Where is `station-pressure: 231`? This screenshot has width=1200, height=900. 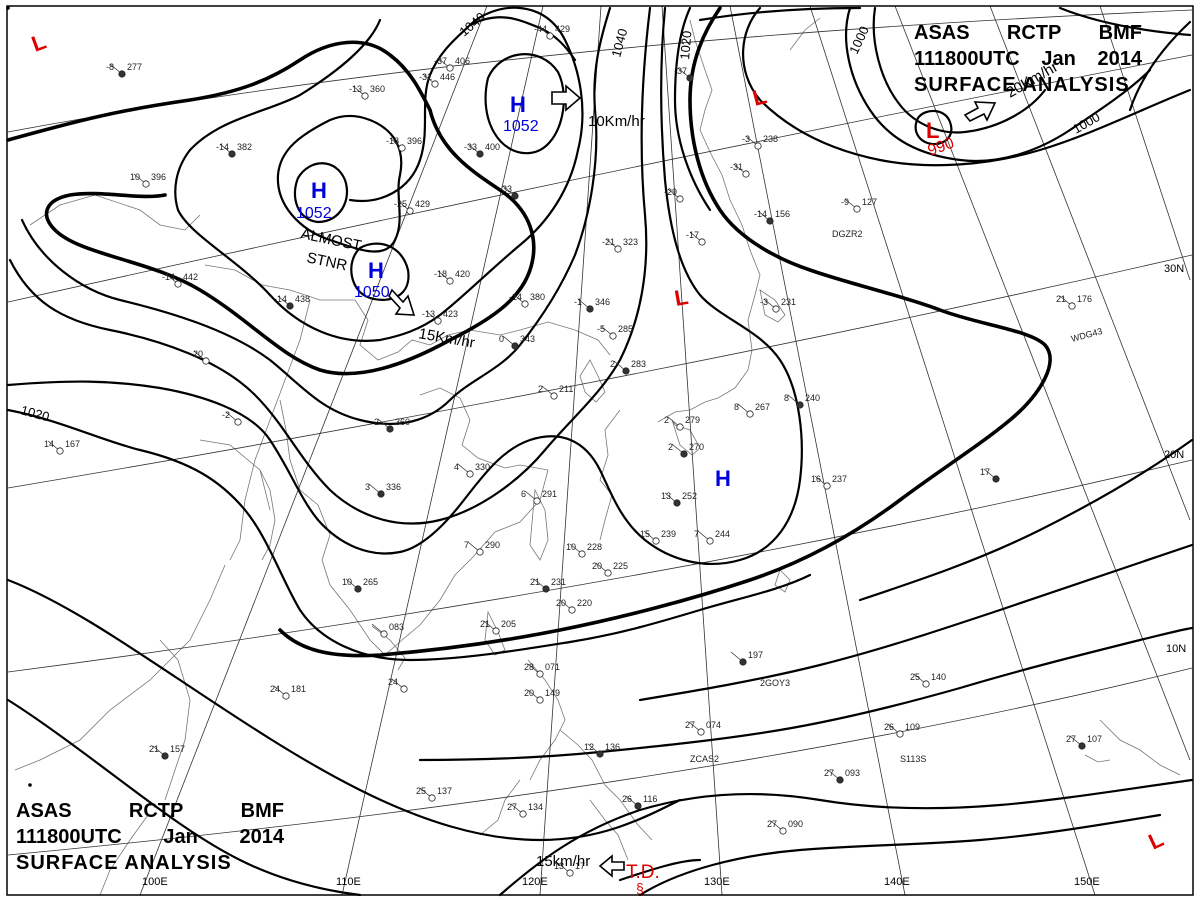 station-pressure: 231 is located at coordinates (788, 302).